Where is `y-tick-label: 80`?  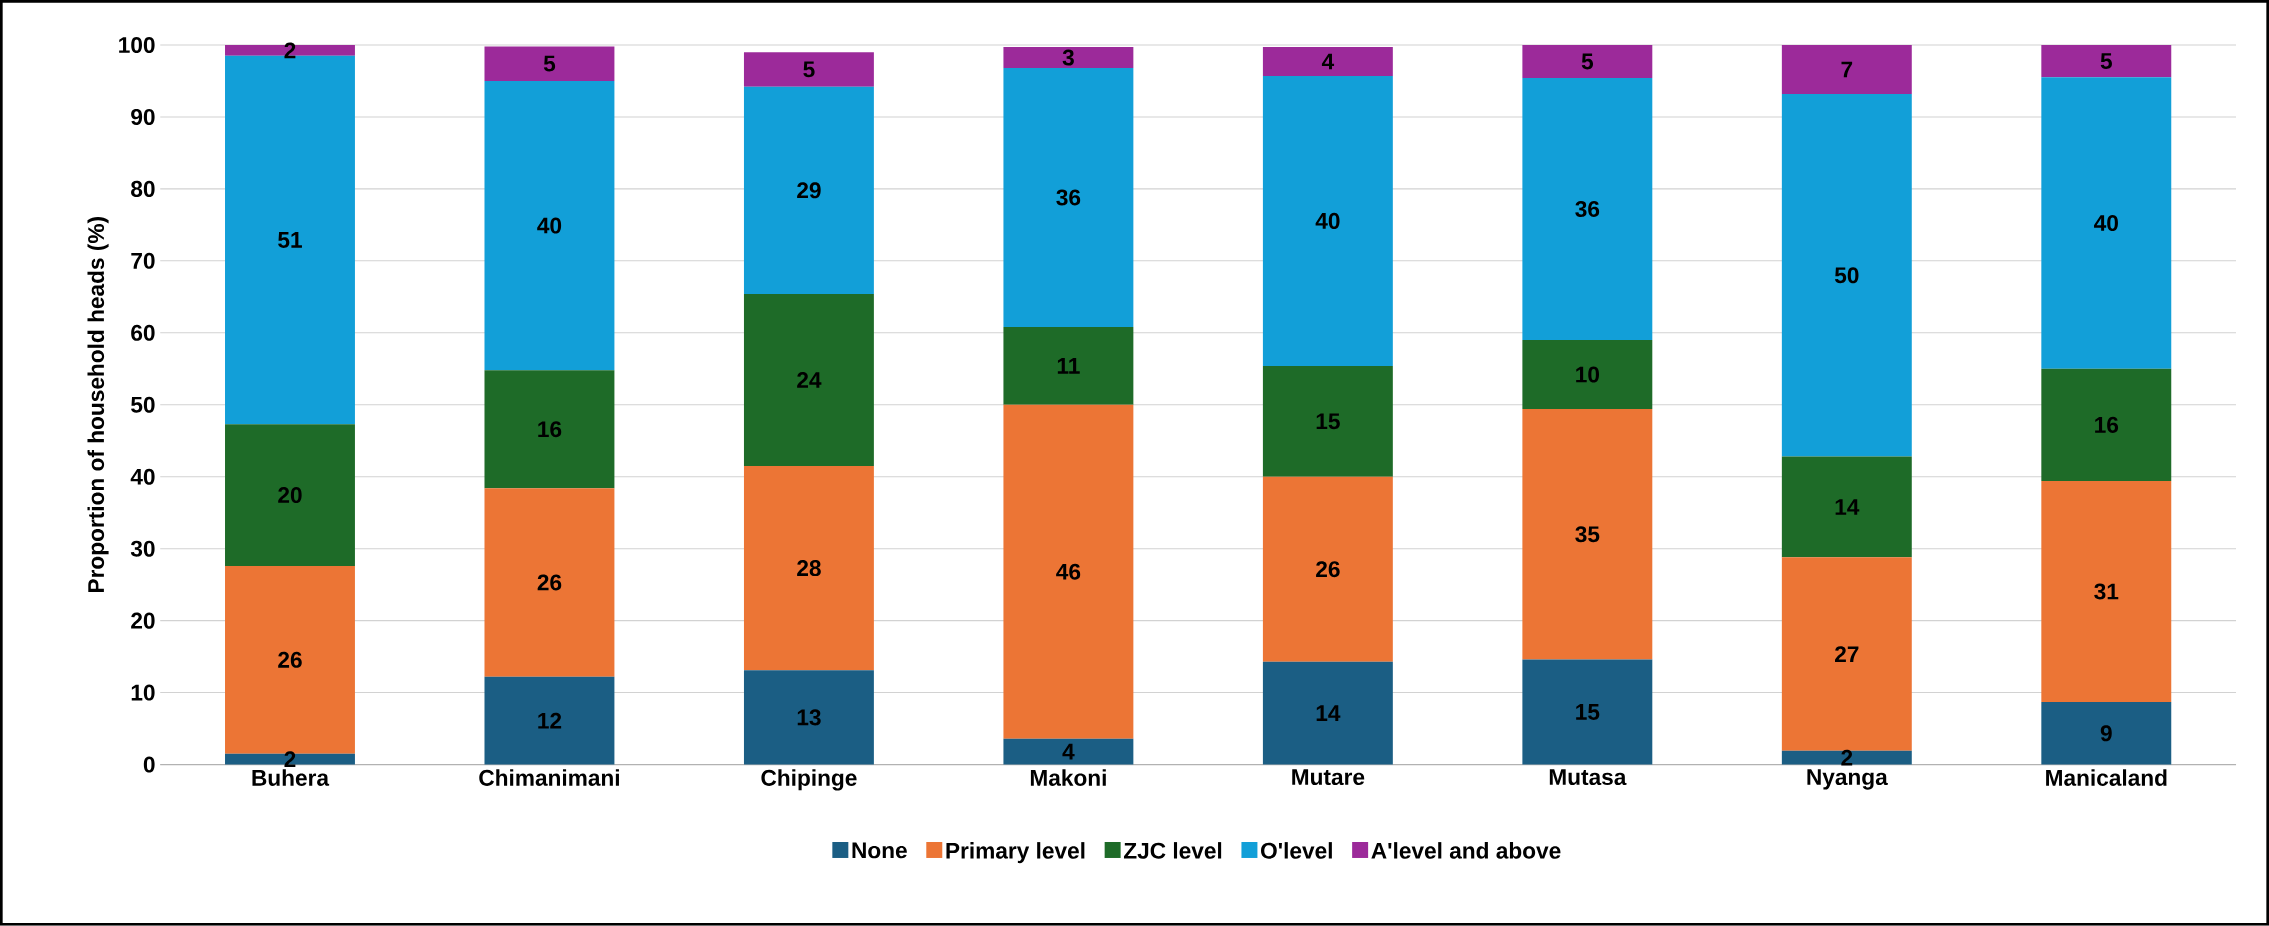
y-tick-label: 80 is located at coordinates (143, 189).